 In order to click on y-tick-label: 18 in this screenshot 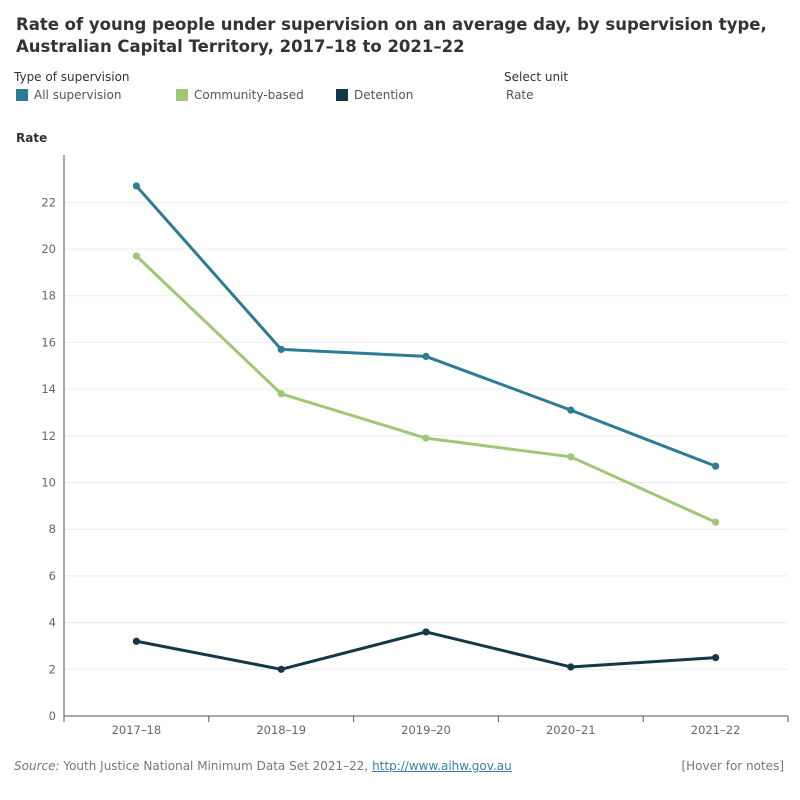, I will do `click(48, 296)`.